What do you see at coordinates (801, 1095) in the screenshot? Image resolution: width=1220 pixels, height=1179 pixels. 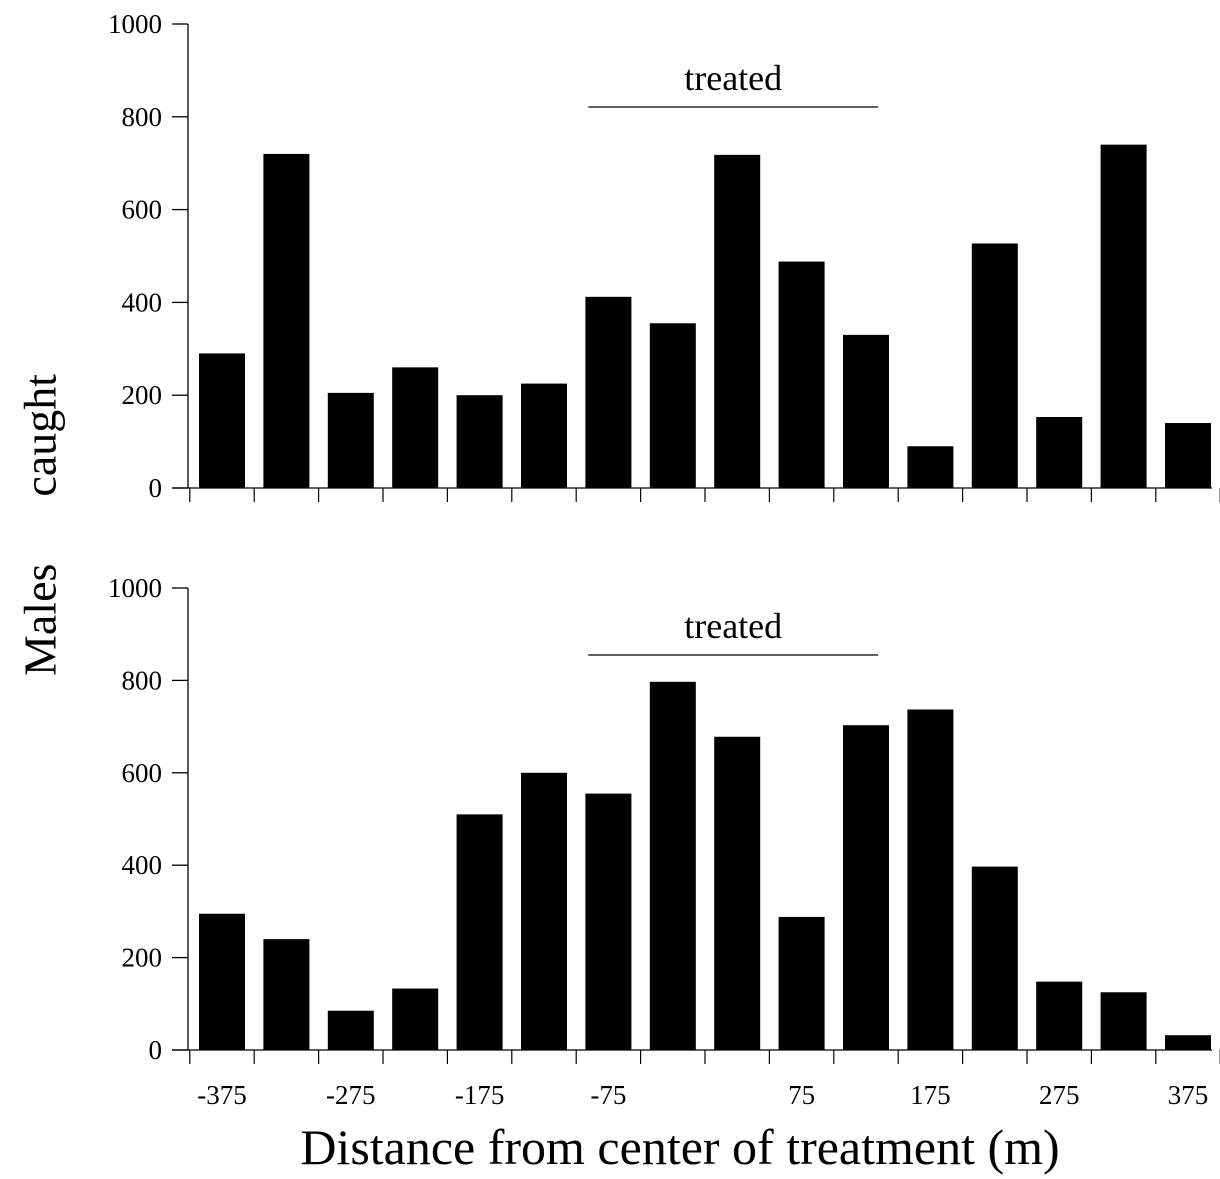 I see `x-tick-label: 75` at bounding box center [801, 1095].